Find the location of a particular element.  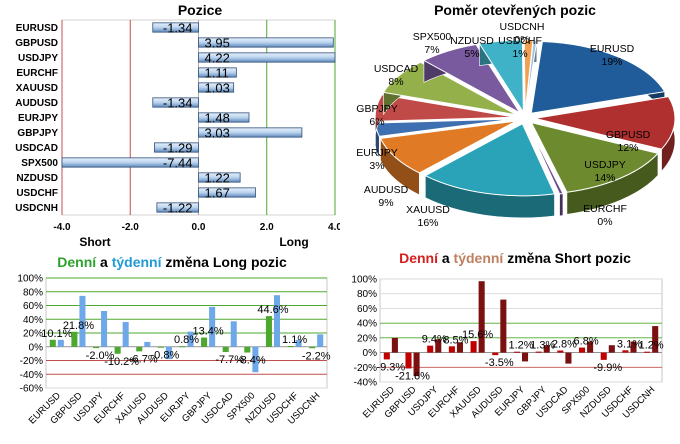

data-label: -1.29 is located at coordinates (178, 148).